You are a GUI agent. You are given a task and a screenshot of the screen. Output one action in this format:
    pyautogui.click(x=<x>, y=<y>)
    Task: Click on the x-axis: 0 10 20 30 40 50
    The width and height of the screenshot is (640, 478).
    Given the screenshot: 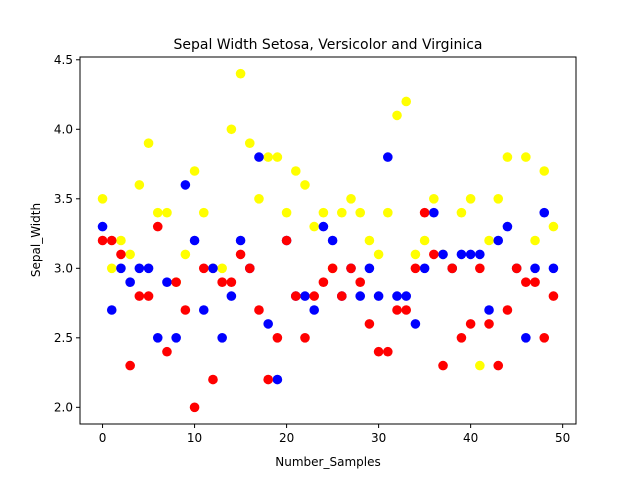 What is the action you would take?
    pyautogui.click(x=334, y=434)
    